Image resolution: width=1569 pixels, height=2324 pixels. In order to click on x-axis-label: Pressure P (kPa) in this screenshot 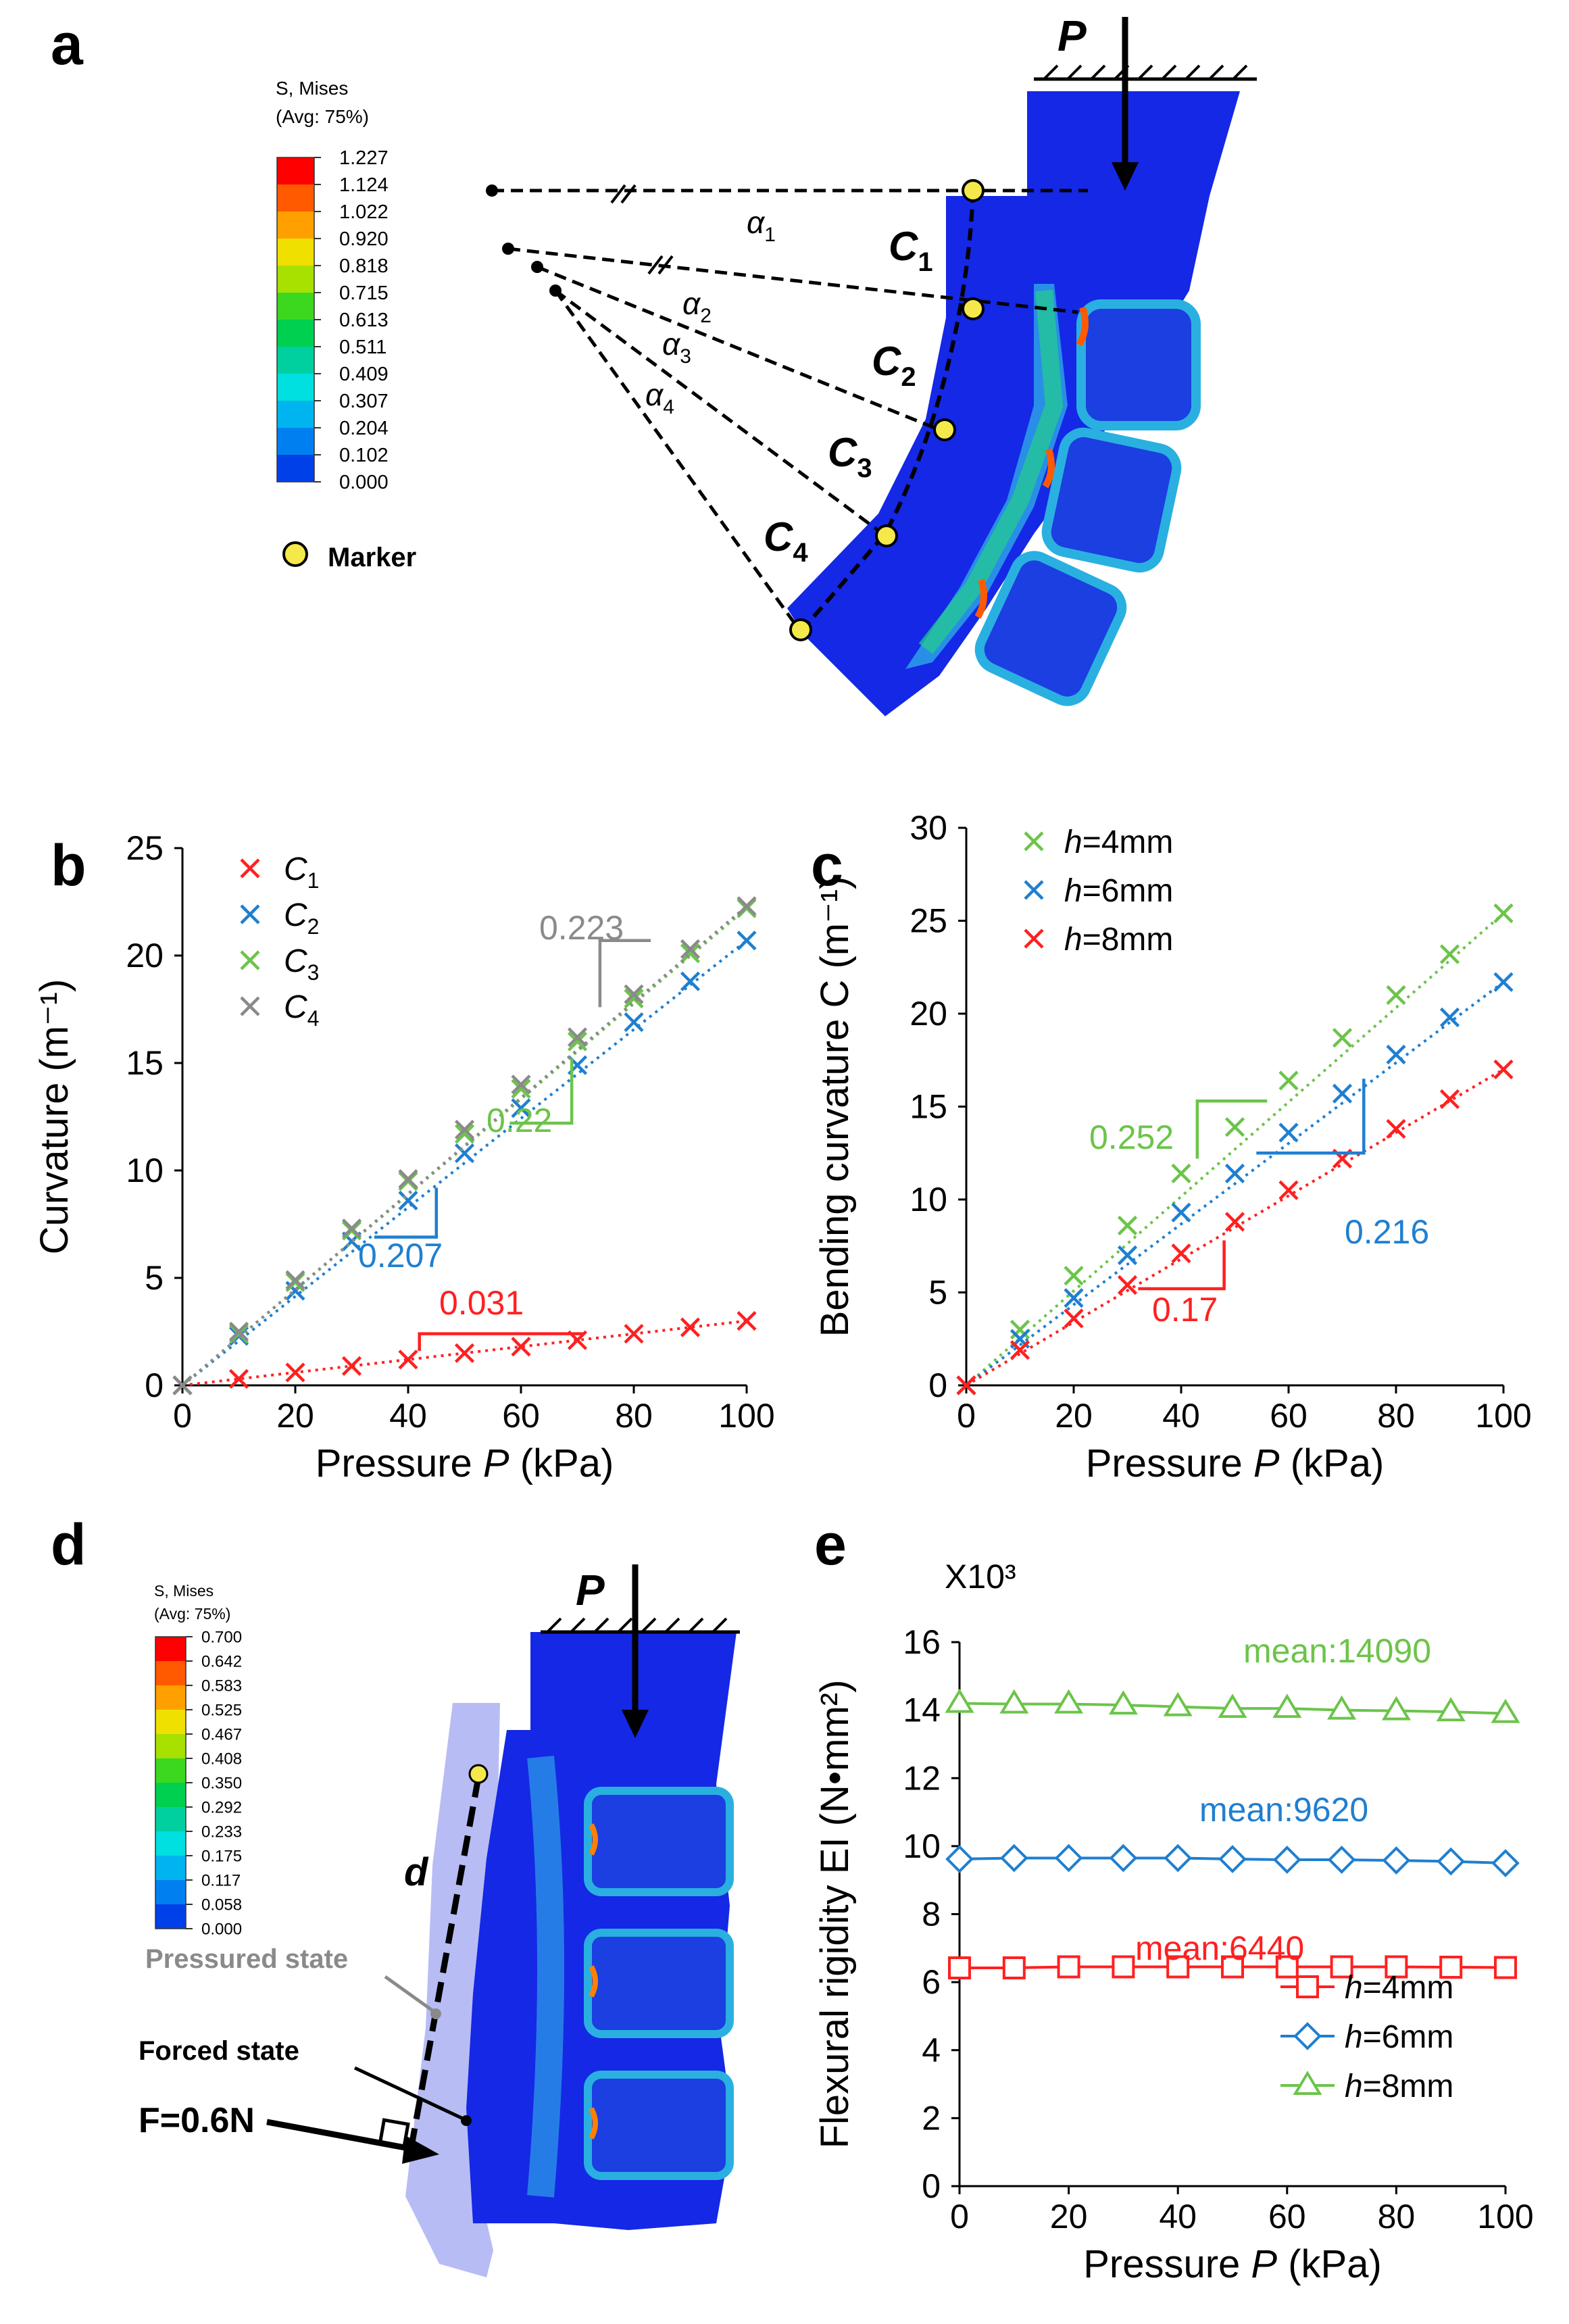, I will do `click(1232, 2264)`.